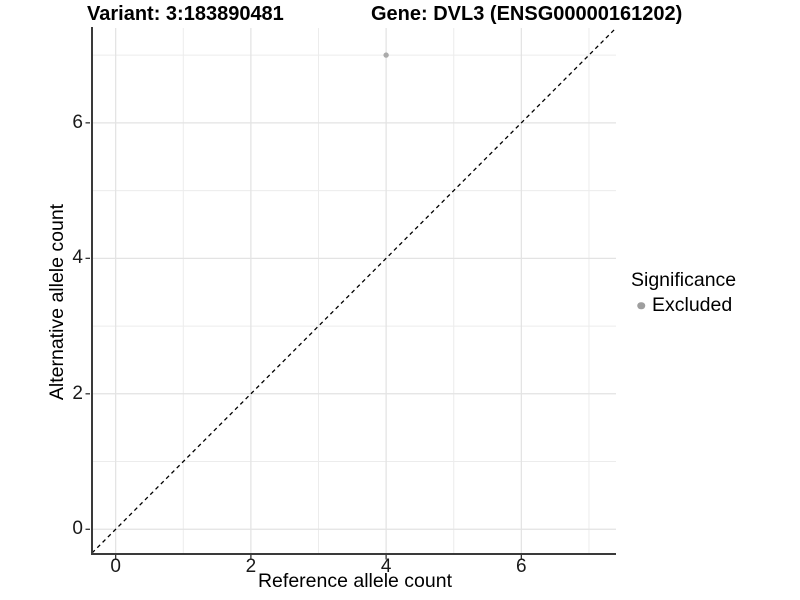  I want to click on legend-key, so click(641, 306).